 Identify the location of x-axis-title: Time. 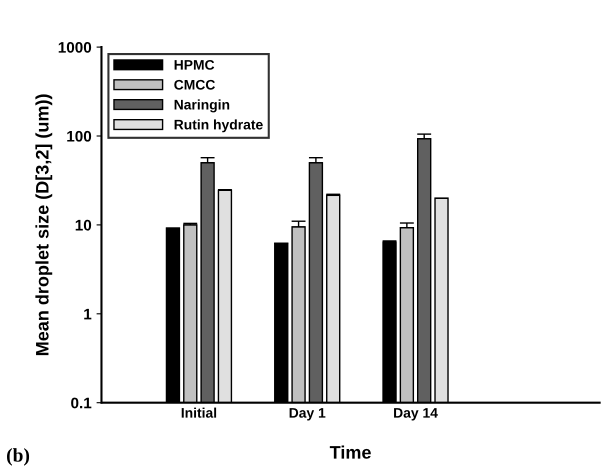
(350, 452).